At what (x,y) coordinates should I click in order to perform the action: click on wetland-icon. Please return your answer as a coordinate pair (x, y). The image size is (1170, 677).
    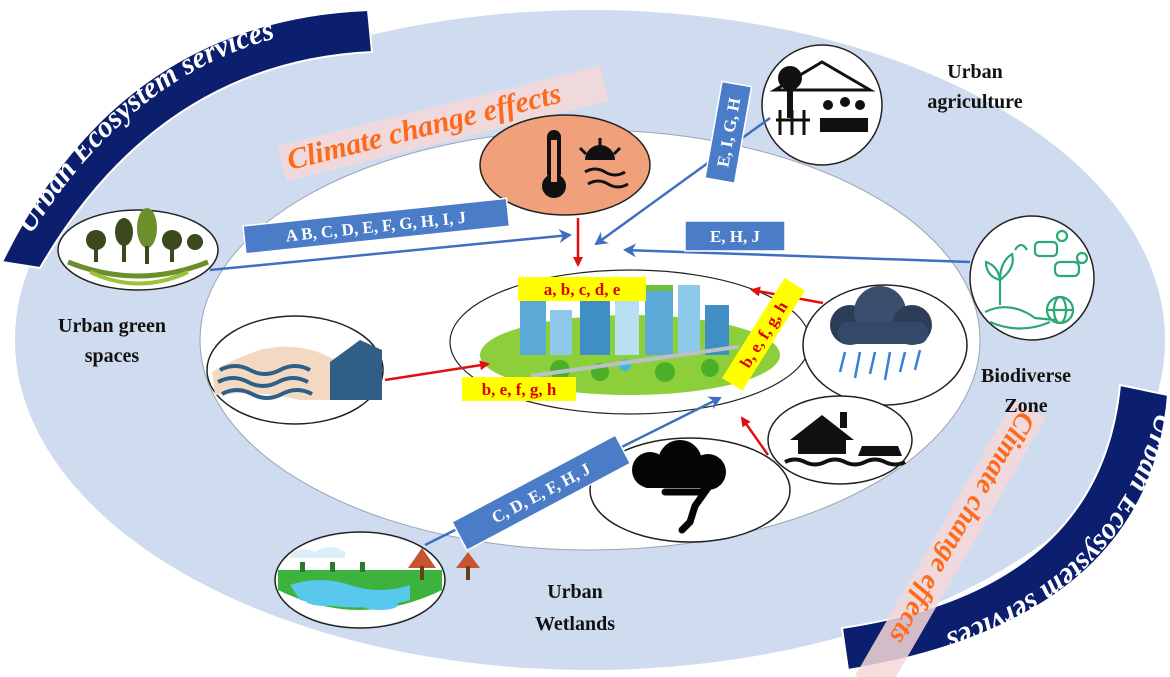
    Looking at the image, I should click on (379, 578).